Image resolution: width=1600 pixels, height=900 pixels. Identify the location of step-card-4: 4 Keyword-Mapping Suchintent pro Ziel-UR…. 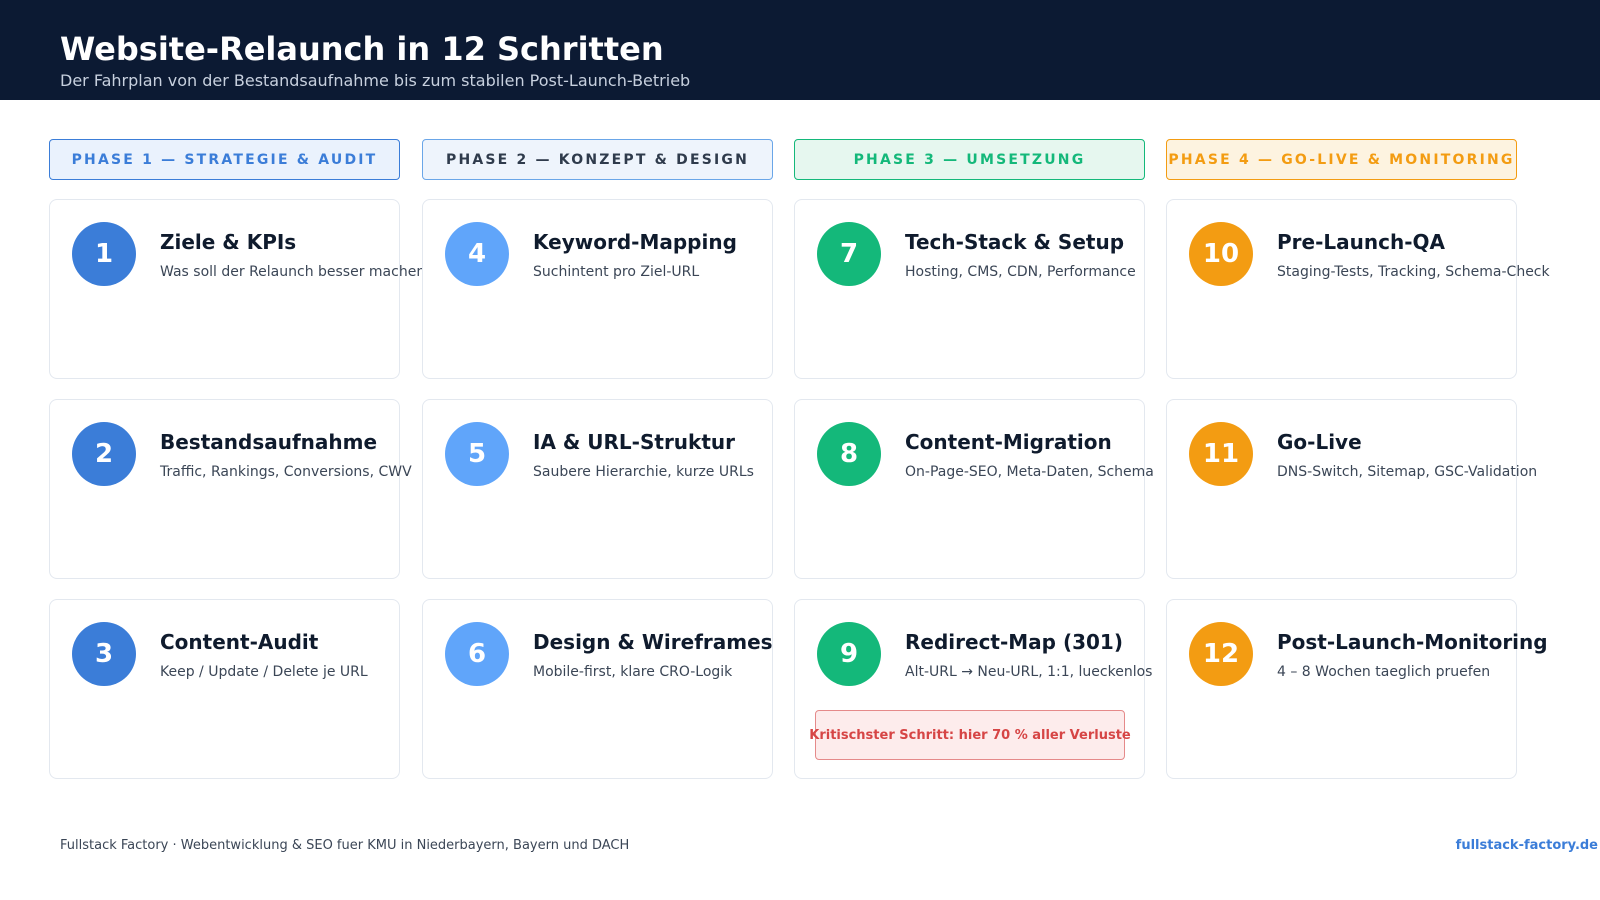
(597, 289).